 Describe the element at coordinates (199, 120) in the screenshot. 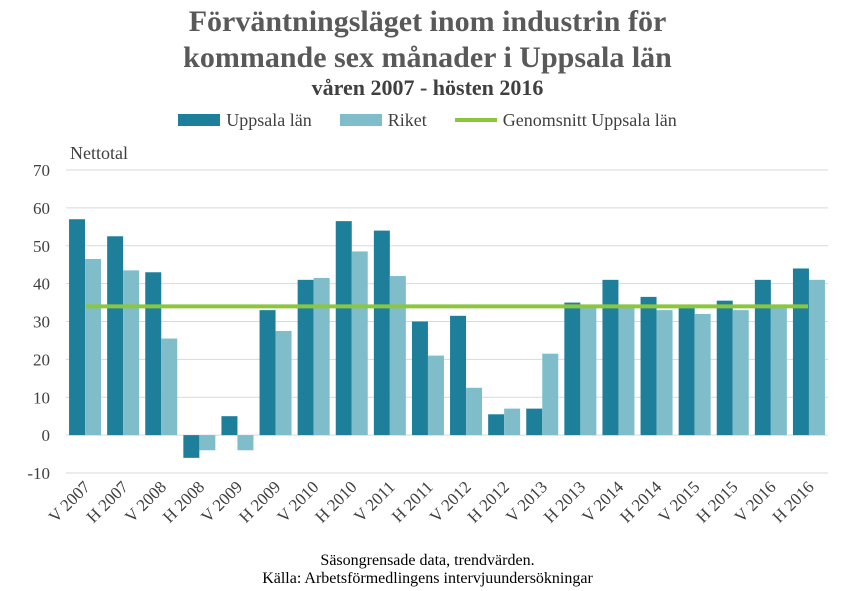

I see `legend-swatch-uppsala` at that location.